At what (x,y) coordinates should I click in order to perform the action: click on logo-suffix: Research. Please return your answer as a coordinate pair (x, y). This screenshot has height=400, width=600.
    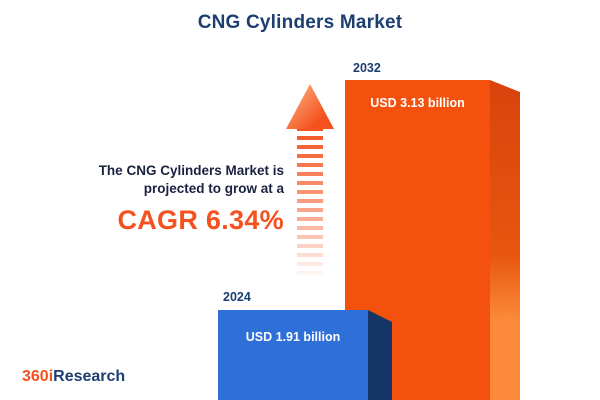
    Looking at the image, I should click on (89, 376).